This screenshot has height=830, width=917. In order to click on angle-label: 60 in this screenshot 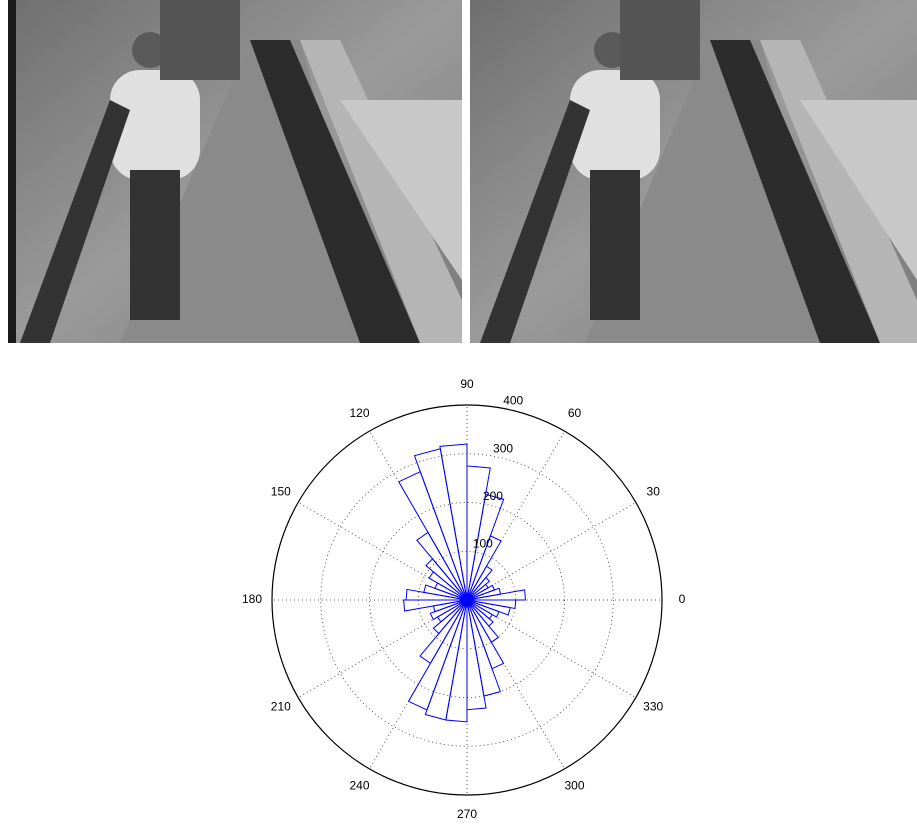, I will do `click(575, 413)`.